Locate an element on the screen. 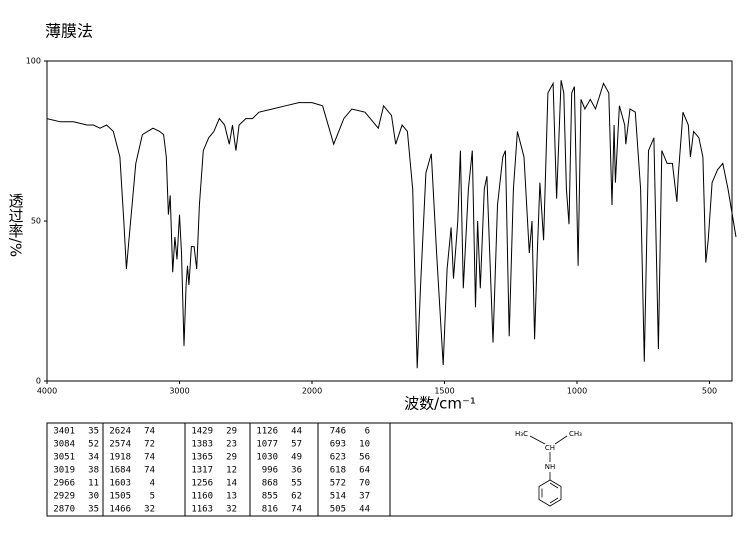 This screenshot has height=539, width=748. peak-transmittance: 4 is located at coordinates (152, 484).